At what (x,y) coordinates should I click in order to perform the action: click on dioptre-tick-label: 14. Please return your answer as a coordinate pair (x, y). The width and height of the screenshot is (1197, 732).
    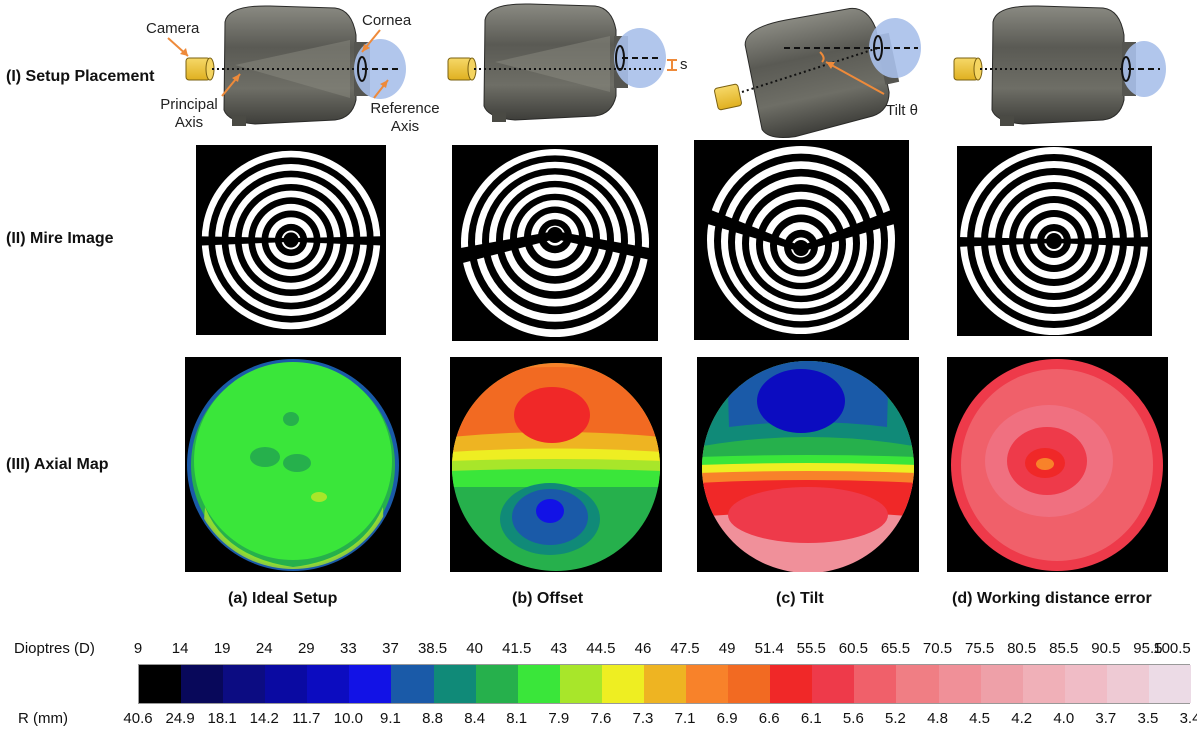
    Looking at the image, I should click on (180, 648).